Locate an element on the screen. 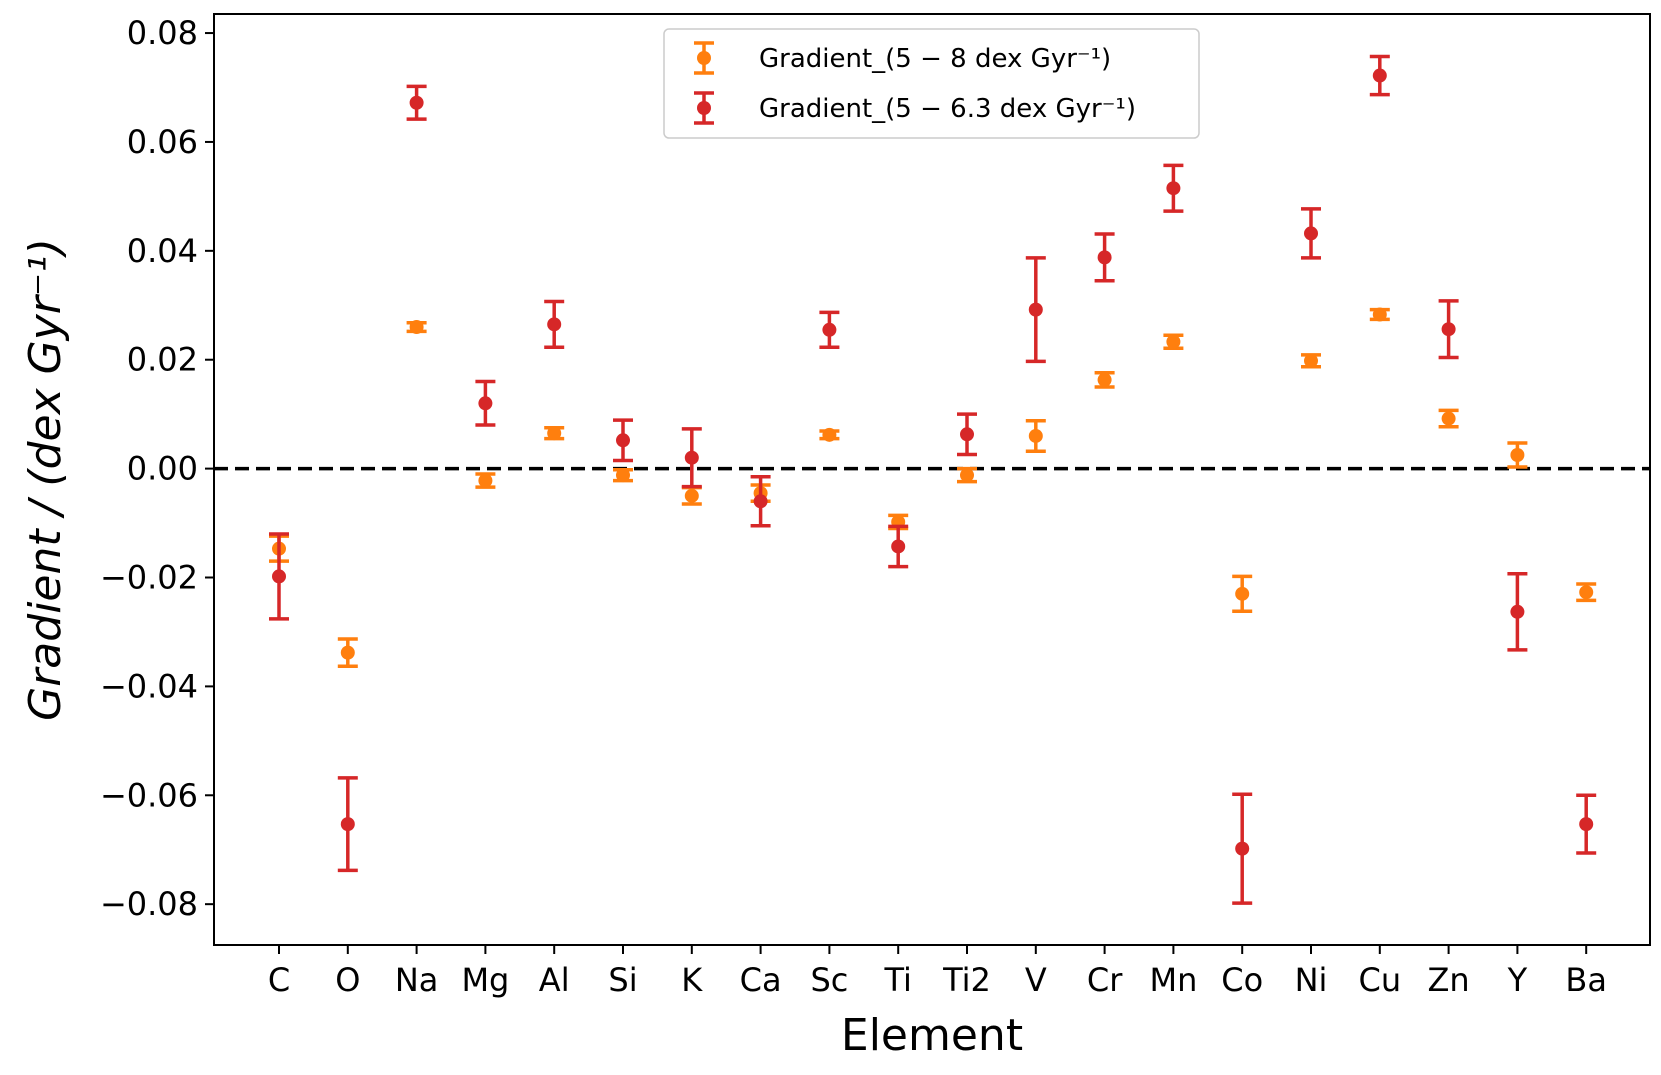 The image size is (1661, 1075). x-tick-label: C is located at coordinates (279, 980).